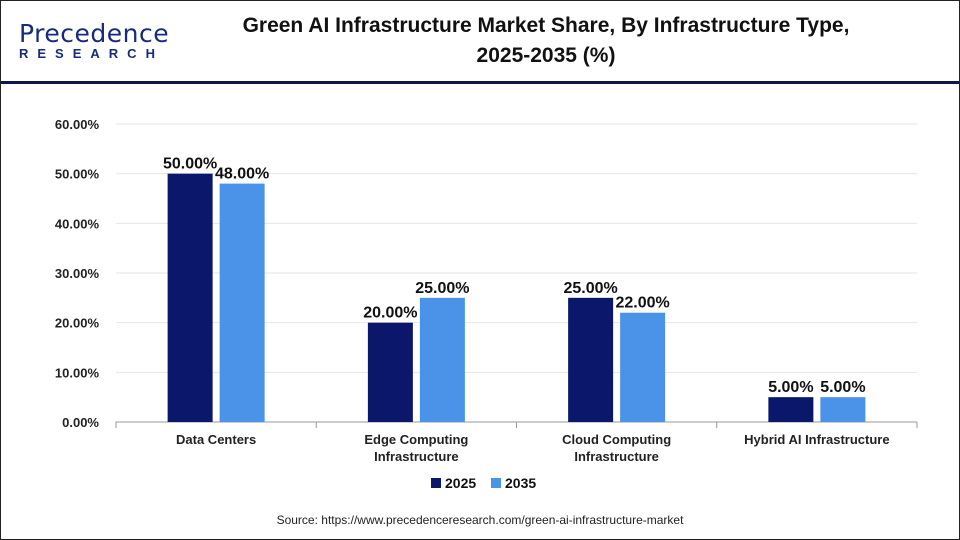 This screenshot has width=960, height=540. Describe the element at coordinates (520, 483) in the screenshot. I see `legend-label: 2035` at that location.